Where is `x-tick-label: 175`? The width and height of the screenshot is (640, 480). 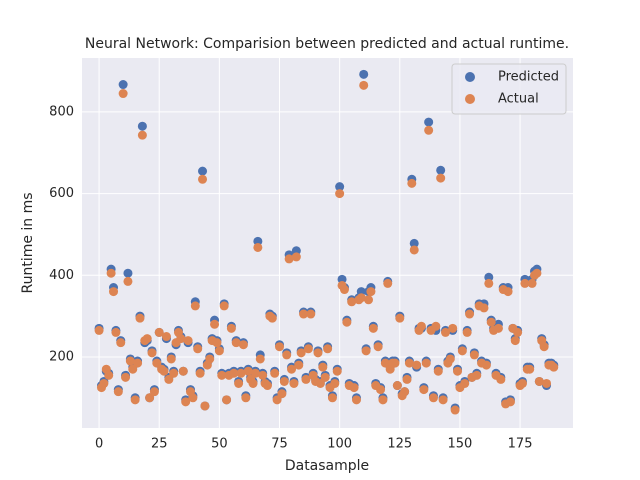 x-tick-label: 175 is located at coordinates (520, 444).